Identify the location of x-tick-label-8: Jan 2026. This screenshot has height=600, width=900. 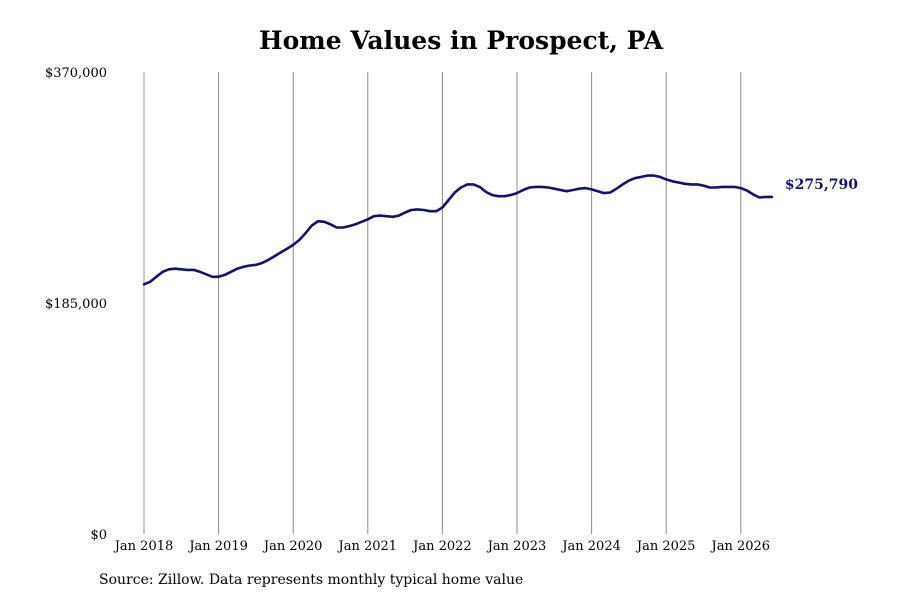
(740, 546).